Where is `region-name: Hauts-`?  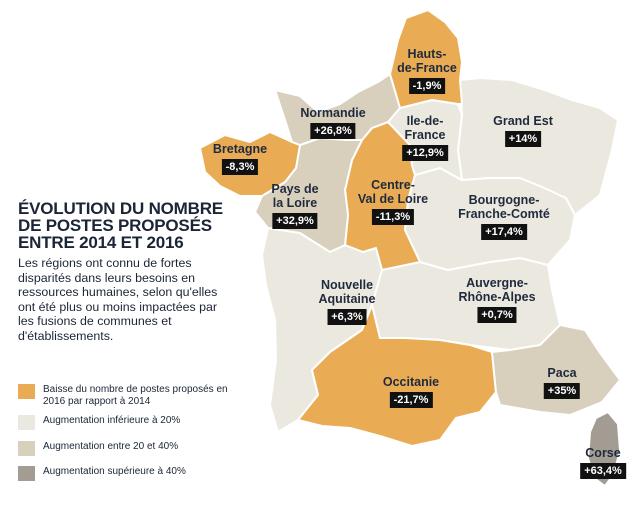
region-name: Hauts- is located at coordinates (427, 54).